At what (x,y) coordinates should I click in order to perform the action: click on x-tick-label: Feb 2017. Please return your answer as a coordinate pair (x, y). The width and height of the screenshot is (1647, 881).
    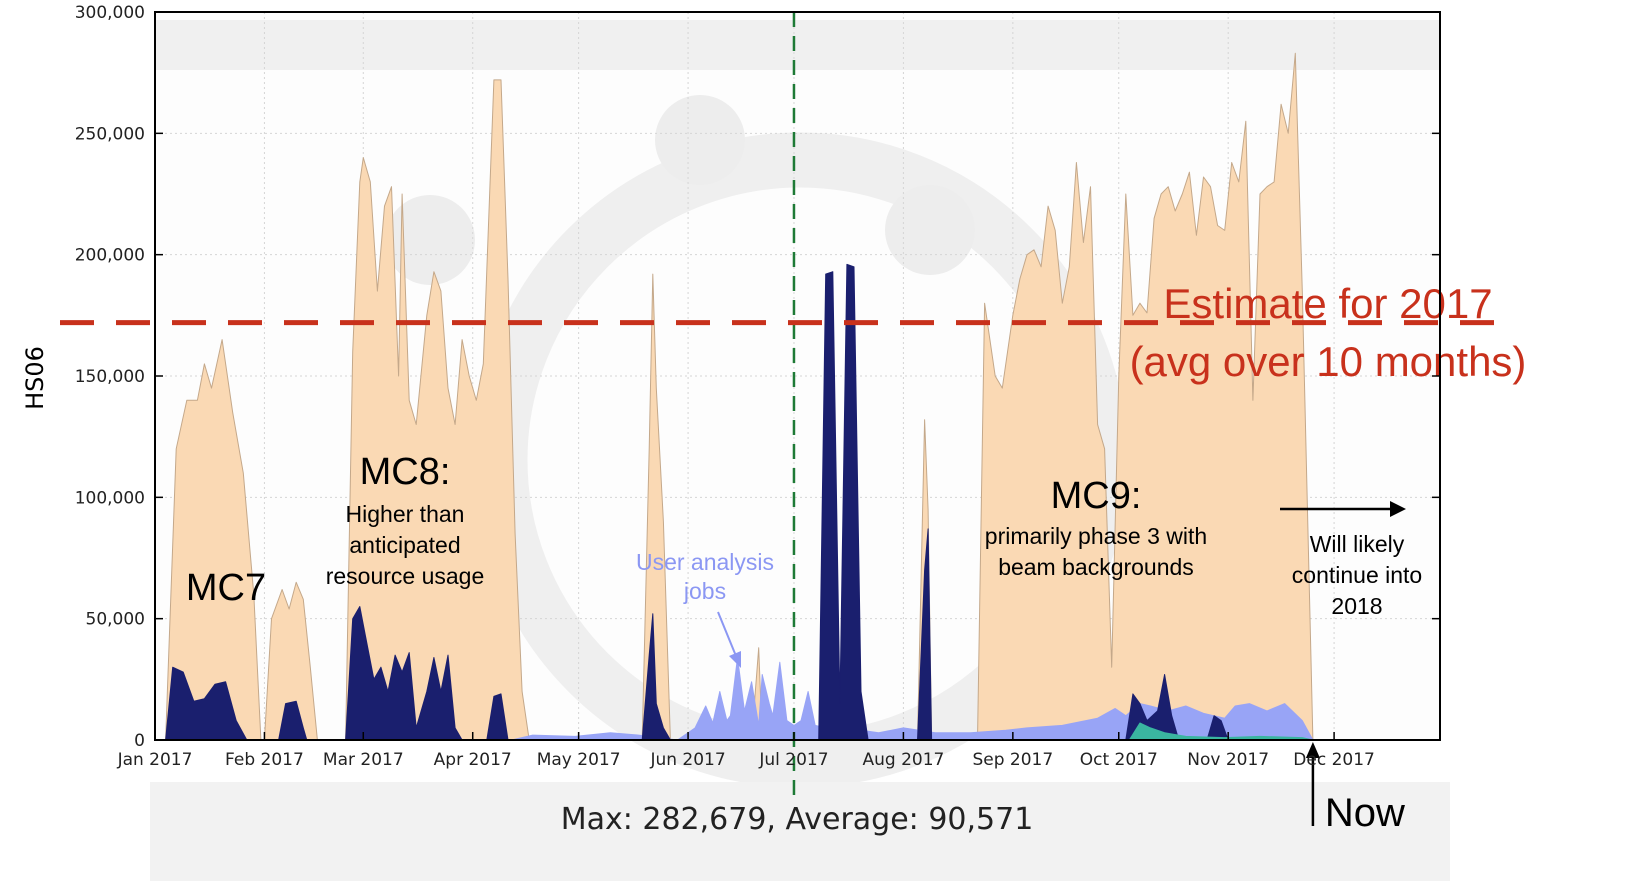
    Looking at the image, I should click on (264, 760).